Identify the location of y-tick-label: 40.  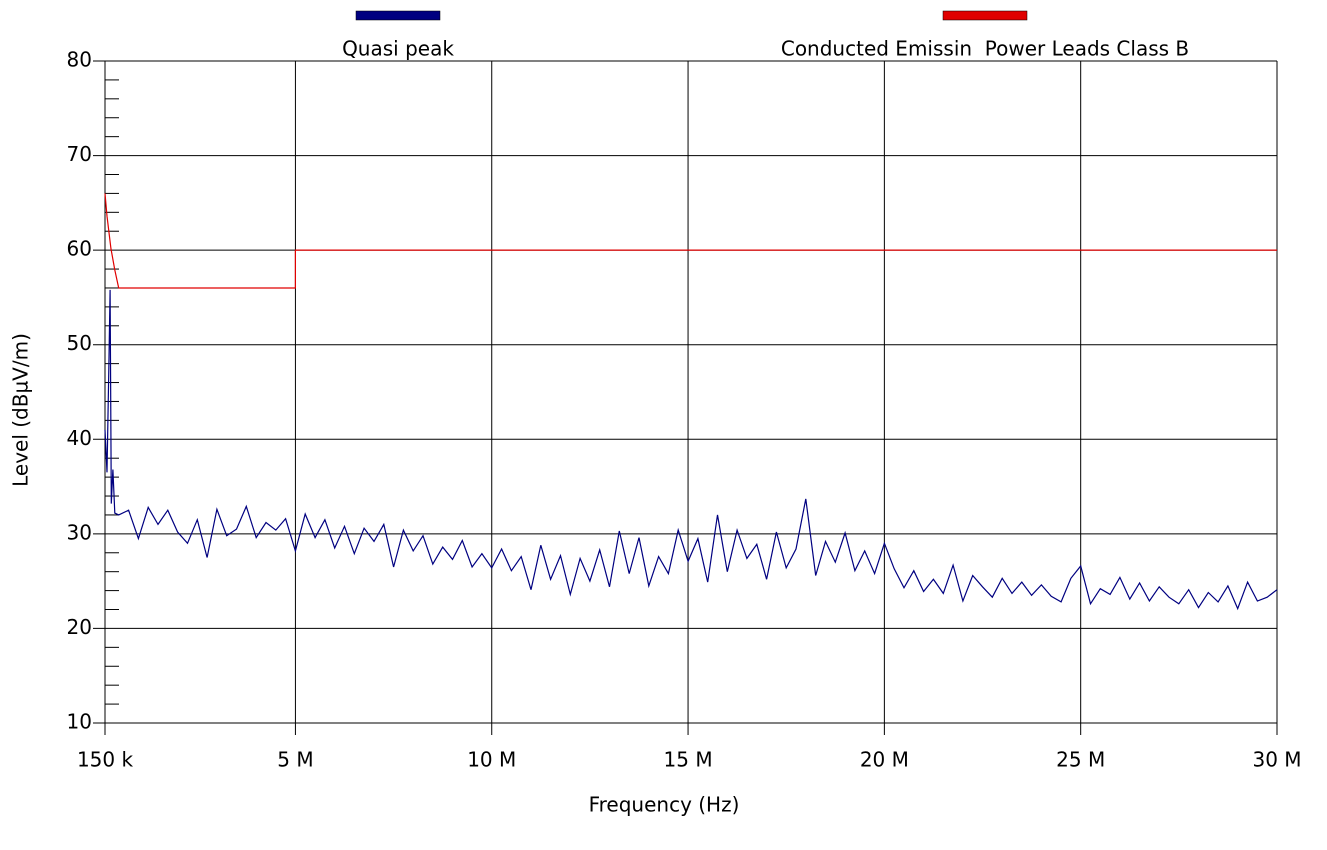
(79, 438).